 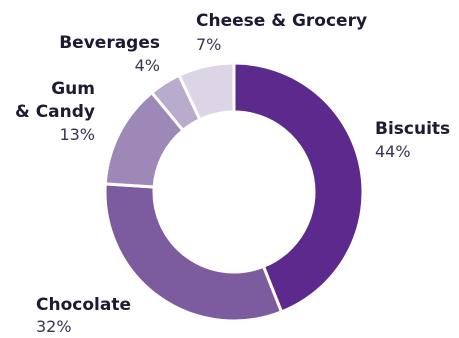 What do you see at coordinates (83, 315) in the screenshot?
I see `slice-label-chocolate: Chocolate 32%` at bounding box center [83, 315].